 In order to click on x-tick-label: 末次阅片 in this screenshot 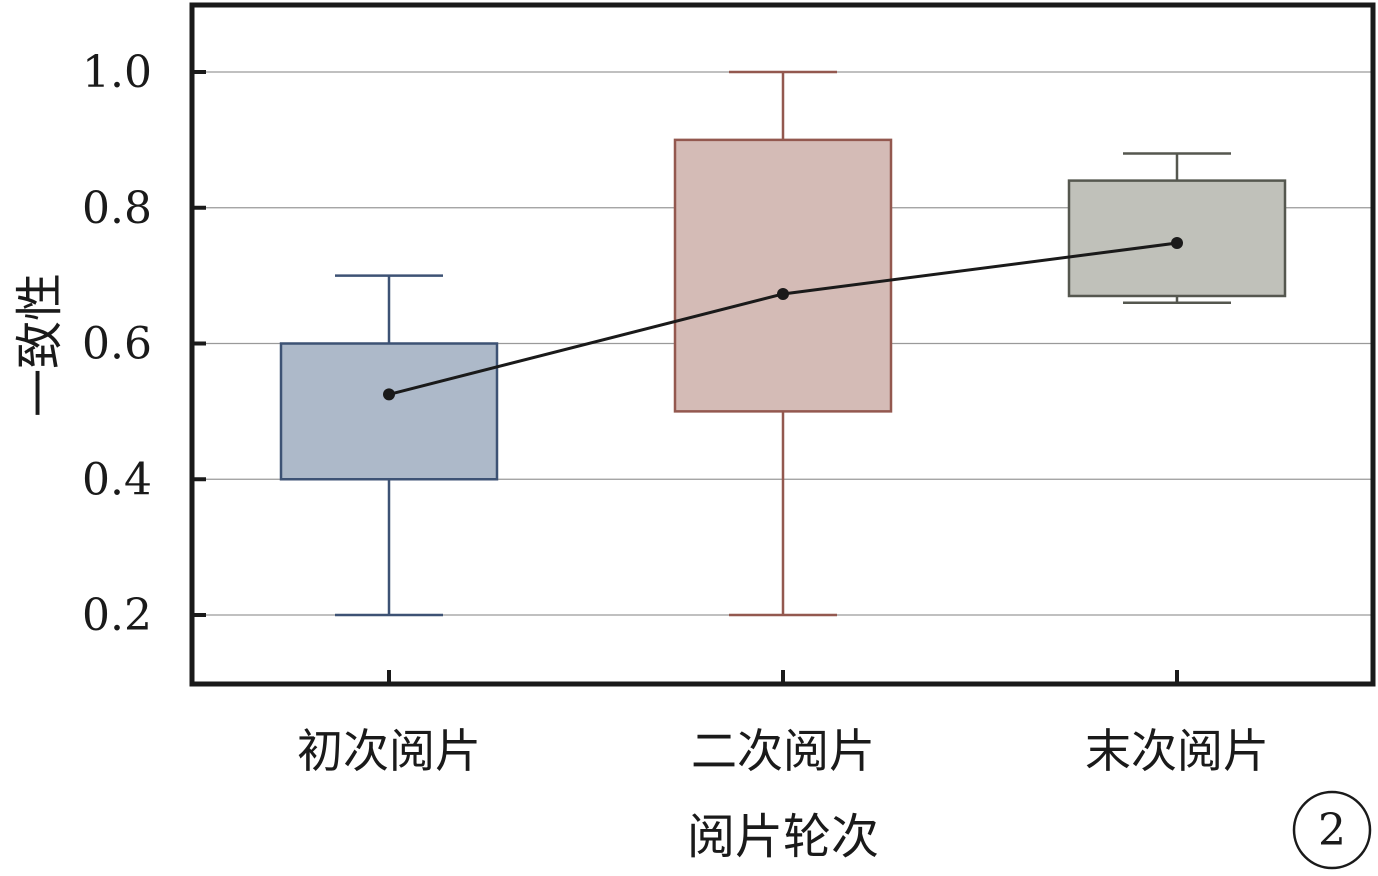, I will do `click(1177, 751)`.